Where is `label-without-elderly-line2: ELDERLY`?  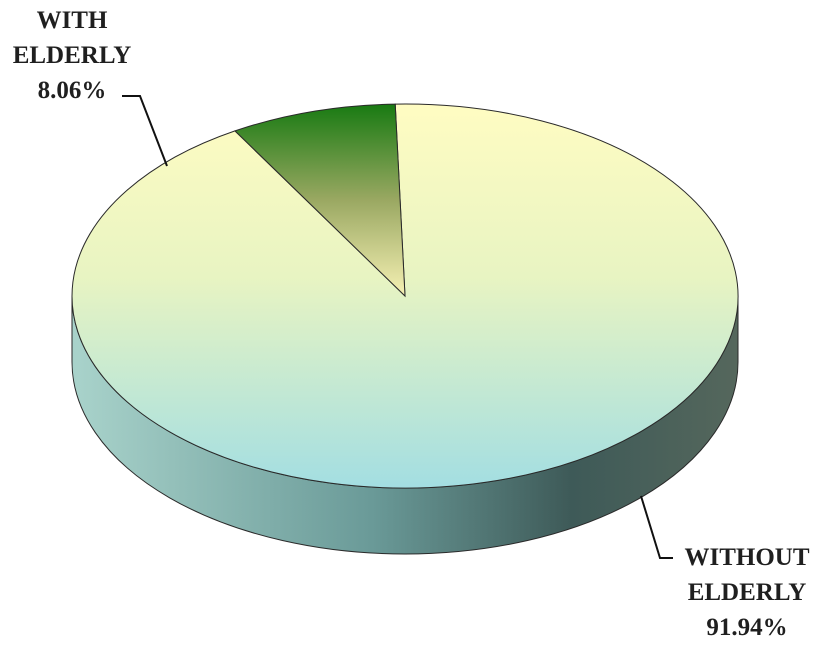
label-without-elderly-line2: ELDERLY is located at coordinates (747, 592).